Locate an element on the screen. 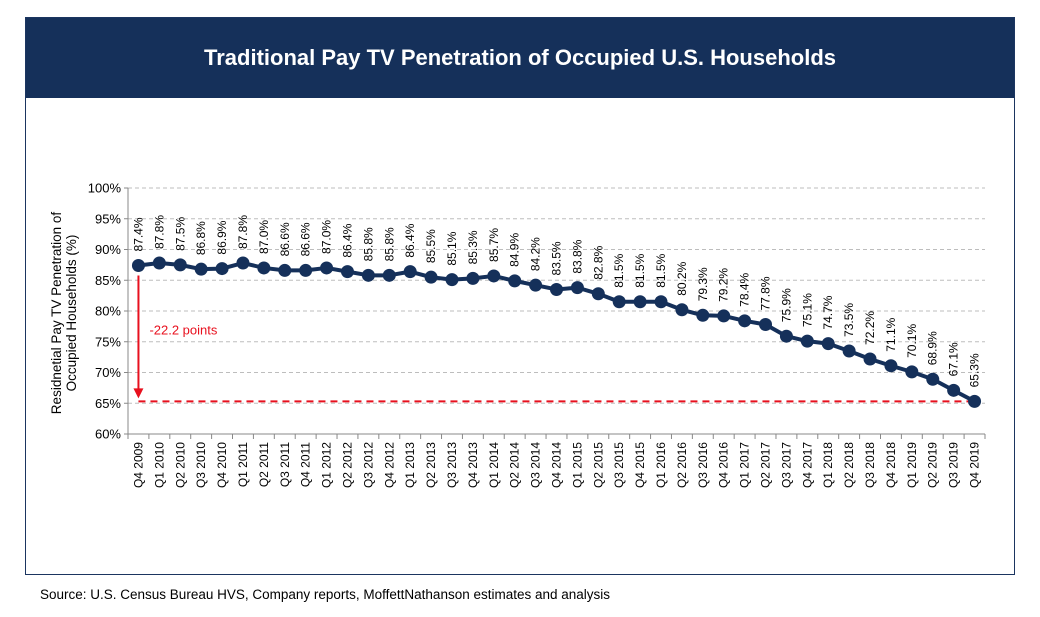  x-tick-label: Q3 2010 is located at coordinates (201, 465).